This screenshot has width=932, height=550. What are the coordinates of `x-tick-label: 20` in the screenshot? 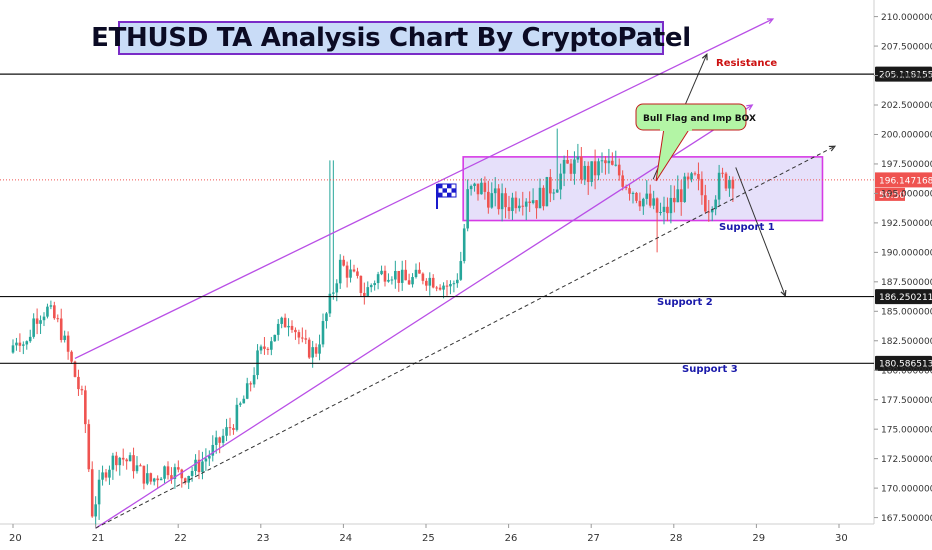 It's located at (15, 538).